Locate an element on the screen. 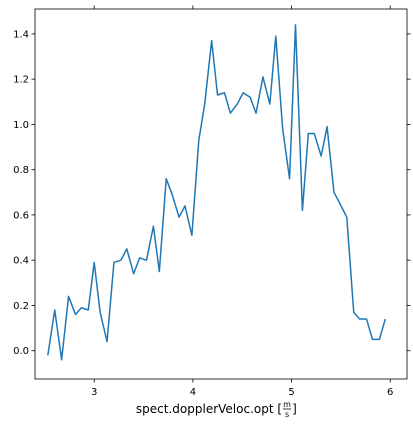 This screenshot has width=413, height=428. x-axis-label: spect.dopplerVeloc.opt [ is located at coordinates (209, 409).